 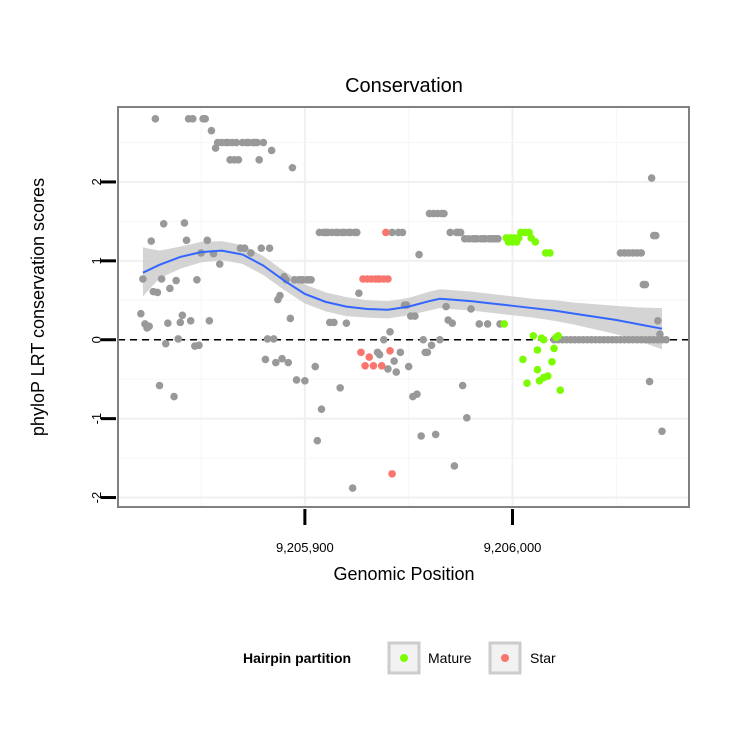 I want to click on y-axis-title: phyloP LRT conservation scores, so click(x=38, y=307).